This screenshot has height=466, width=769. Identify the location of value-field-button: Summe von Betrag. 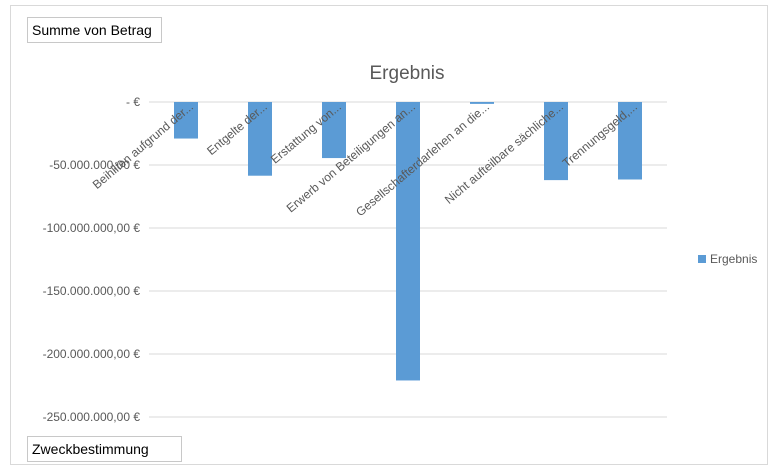
(94, 30).